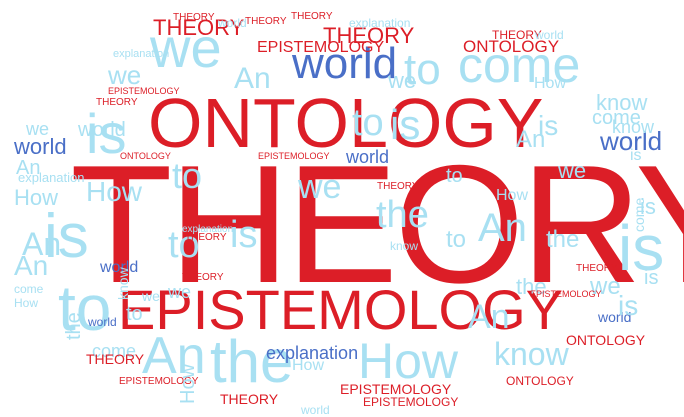  Describe the element at coordinates (606, 340) in the screenshot. I see `word-ontology-s2: ONTOLOGY` at that location.